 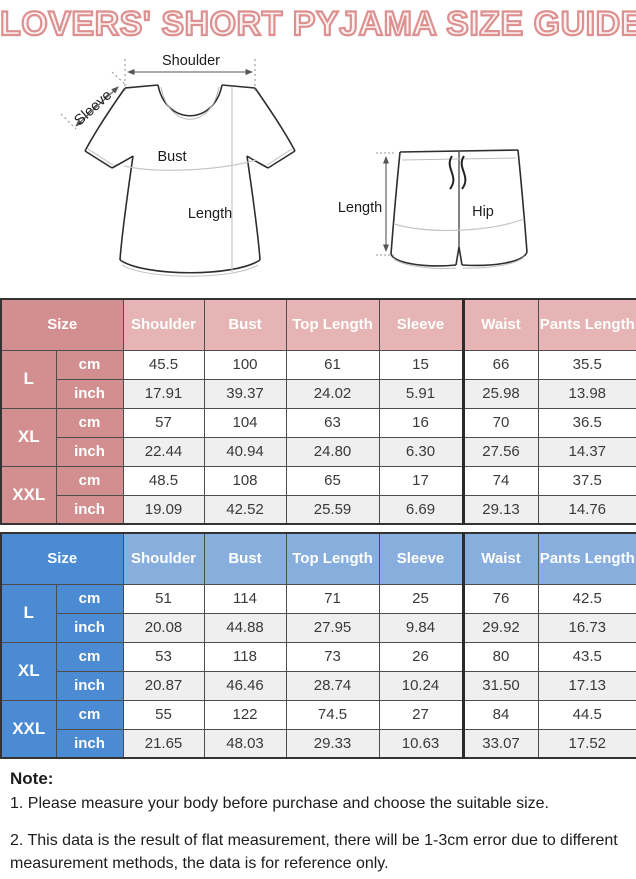 What do you see at coordinates (163, 451) in the screenshot?
I see `size-value: 22.44` at bounding box center [163, 451].